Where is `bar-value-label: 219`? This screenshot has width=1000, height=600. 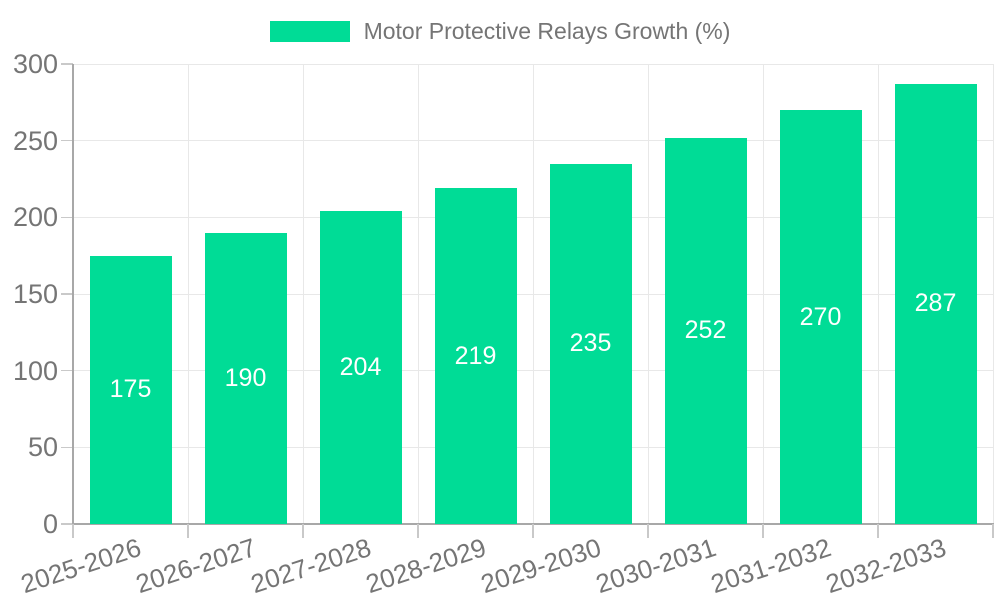 bar-value-label: 219 is located at coordinates (475, 355).